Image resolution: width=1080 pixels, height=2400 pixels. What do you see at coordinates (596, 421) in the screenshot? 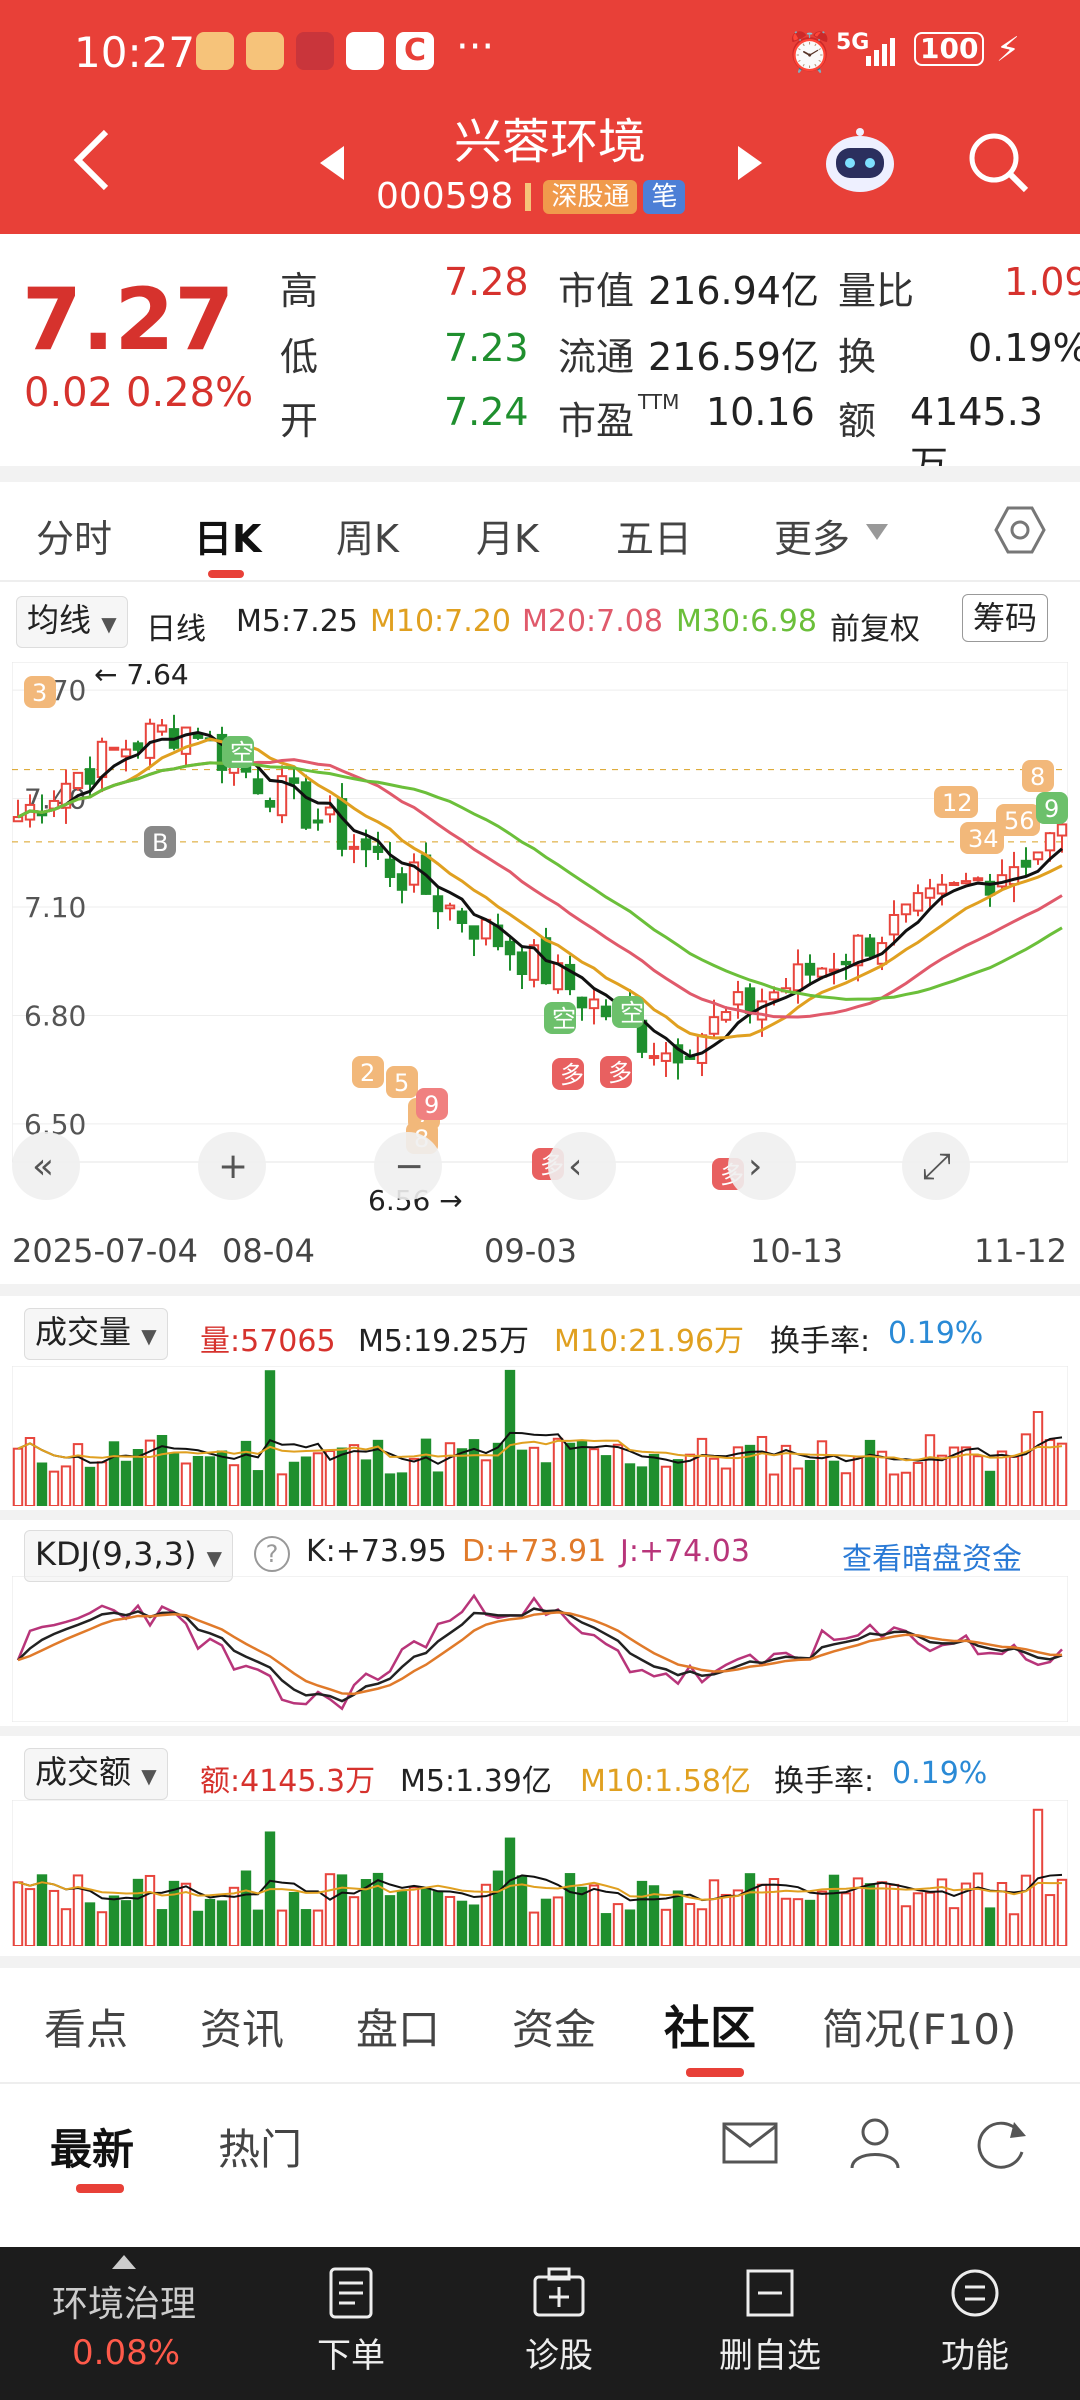
I see `pe-label: 市盈` at bounding box center [596, 421].